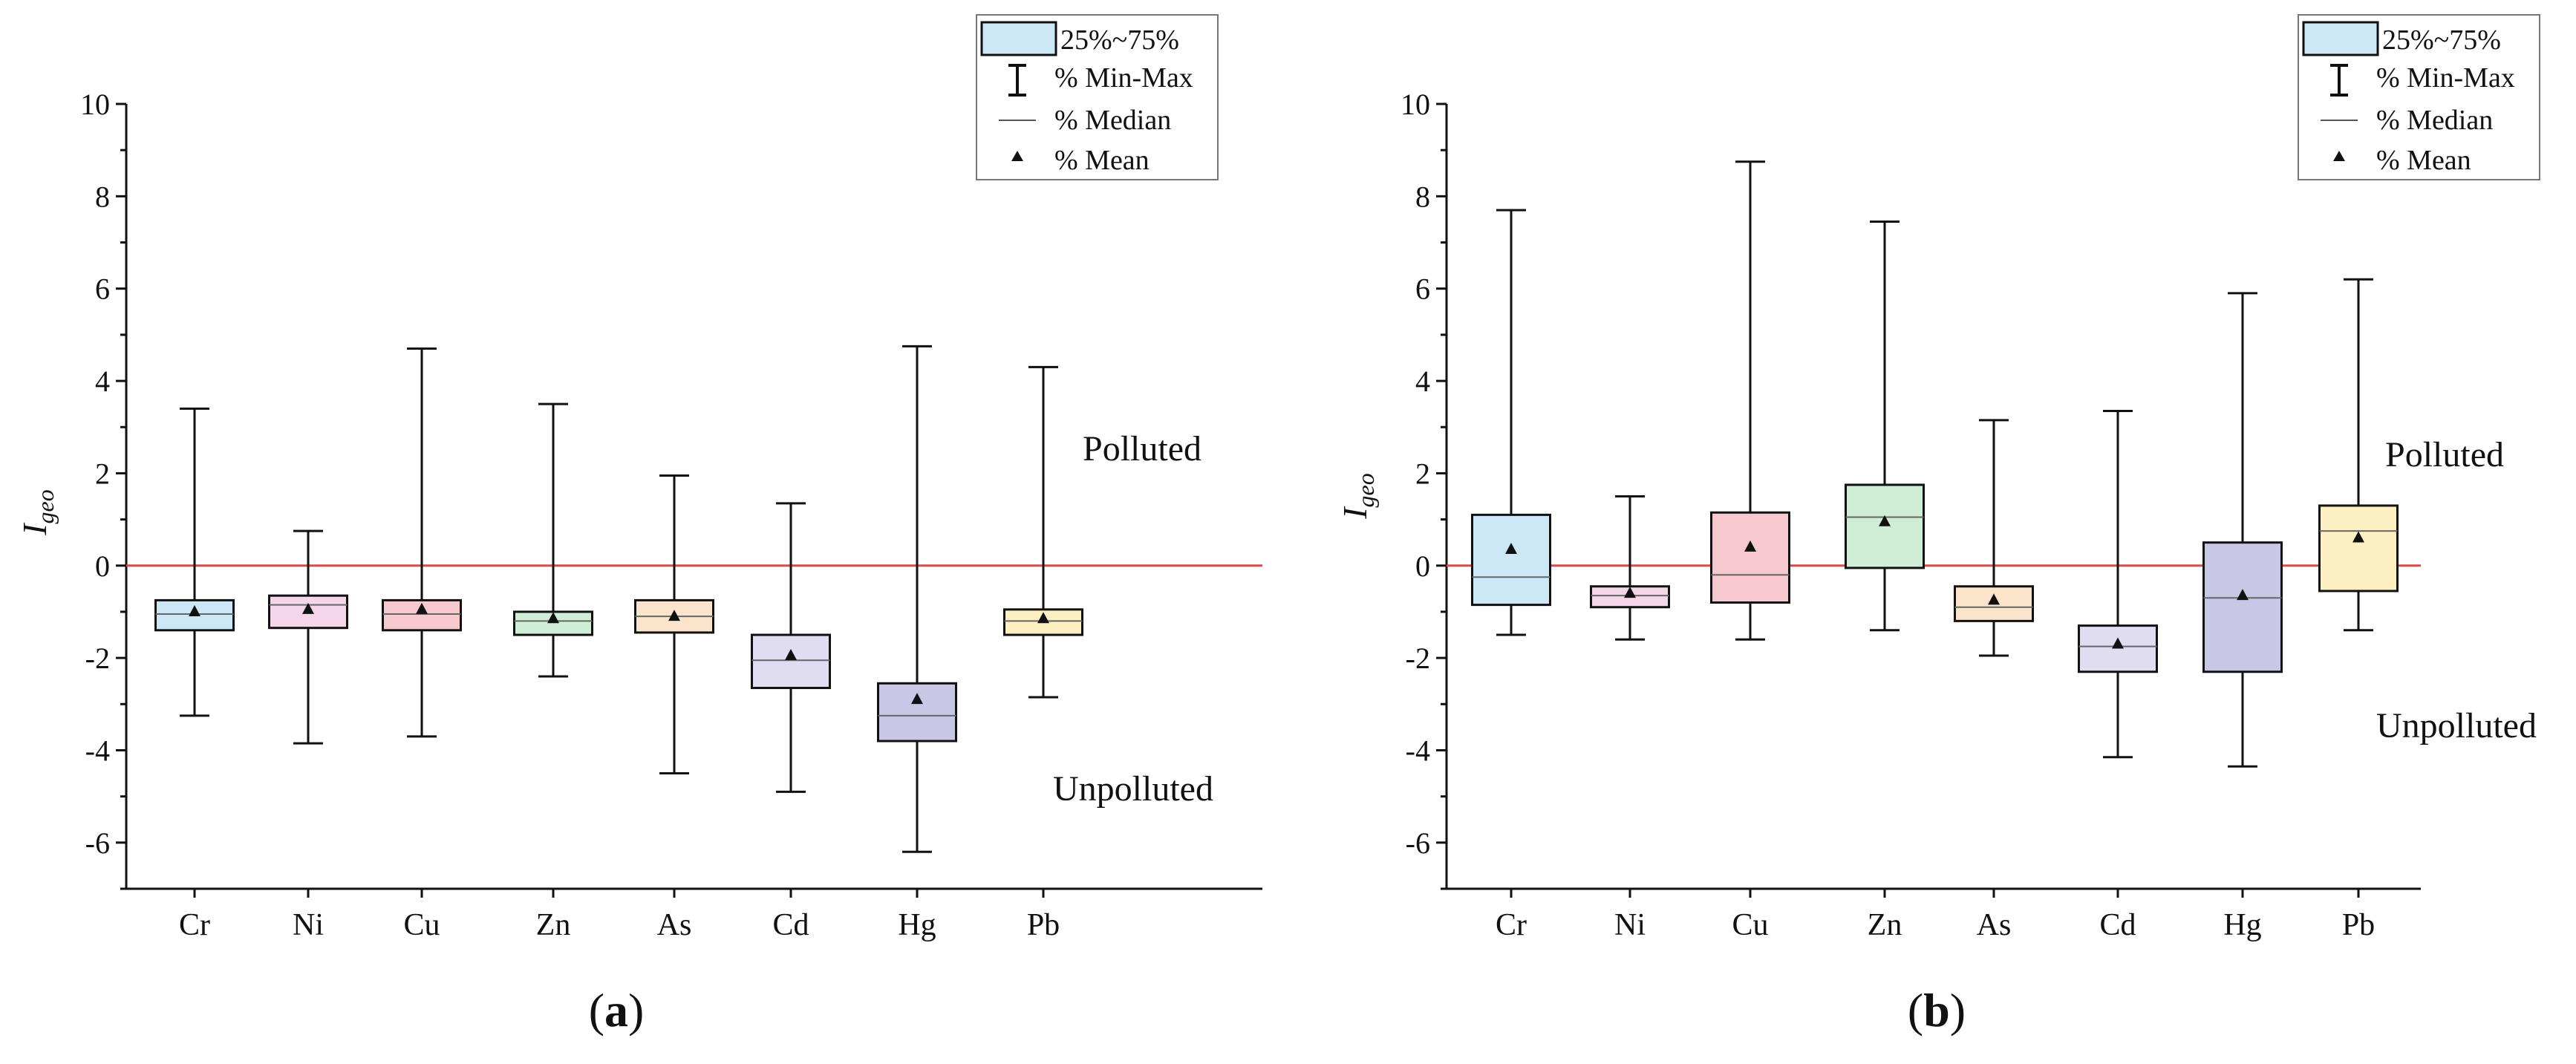 The width and height of the screenshot is (2576, 1064). Describe the element at coordinates (2339, 80) in the screenshot. I see `panel-b-legend-minmax-icon` at that location.